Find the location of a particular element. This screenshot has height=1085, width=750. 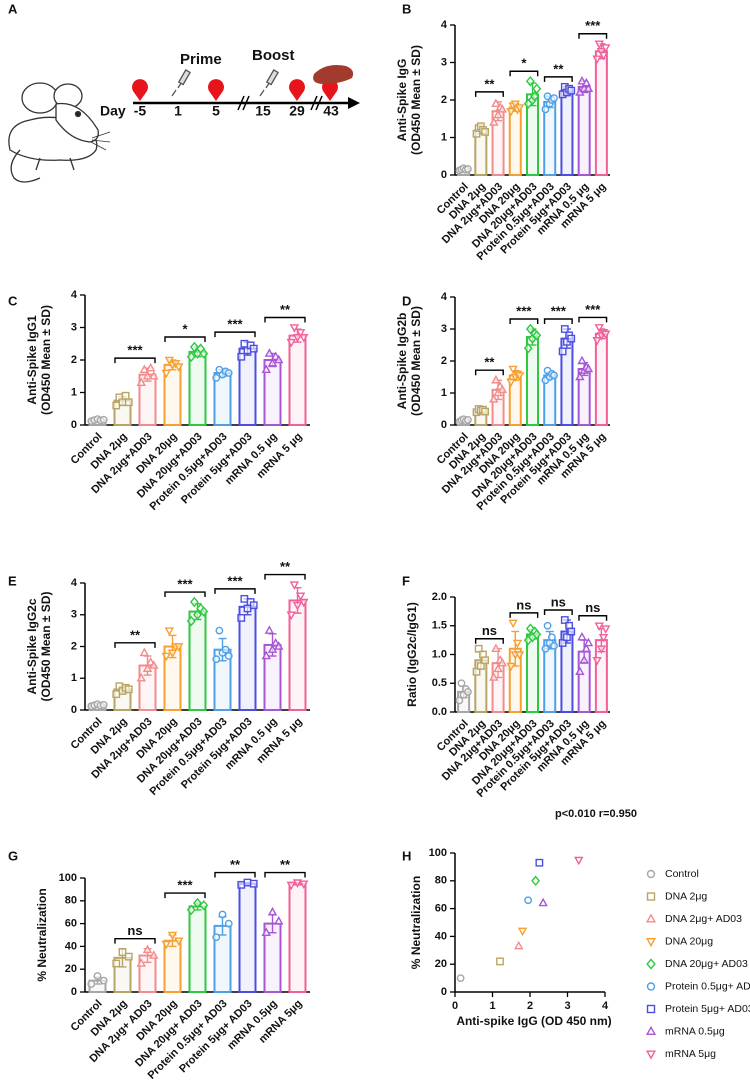

y-tick-label: 4 is located at coordinates (444, 297).